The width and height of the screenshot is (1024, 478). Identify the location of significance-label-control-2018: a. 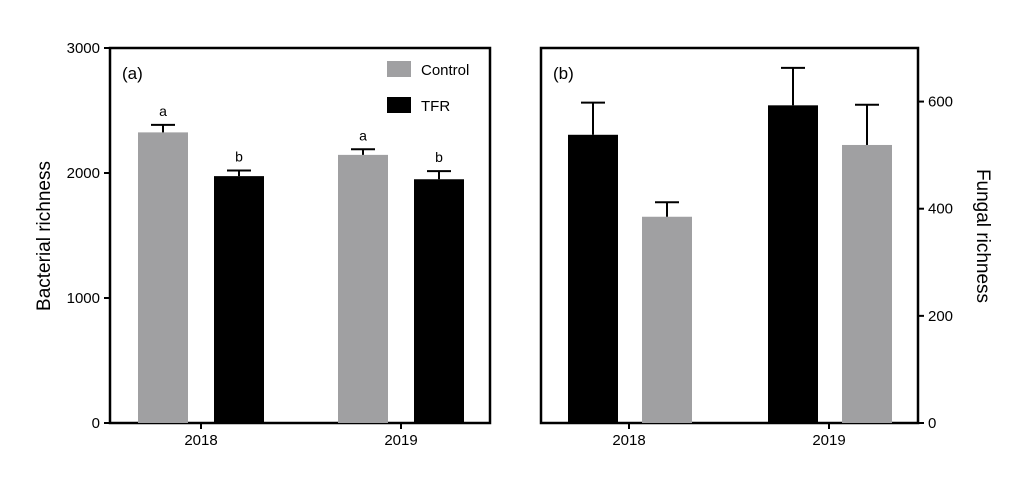
(163, 111).